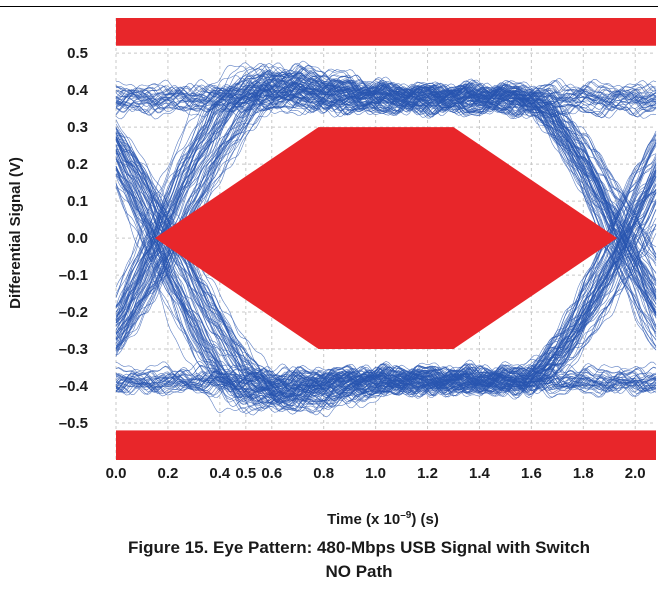  What do you see at coordinates (386, 32) in the screenshot?
I see `mask-upper-bar` at bounding box center [386, 32].